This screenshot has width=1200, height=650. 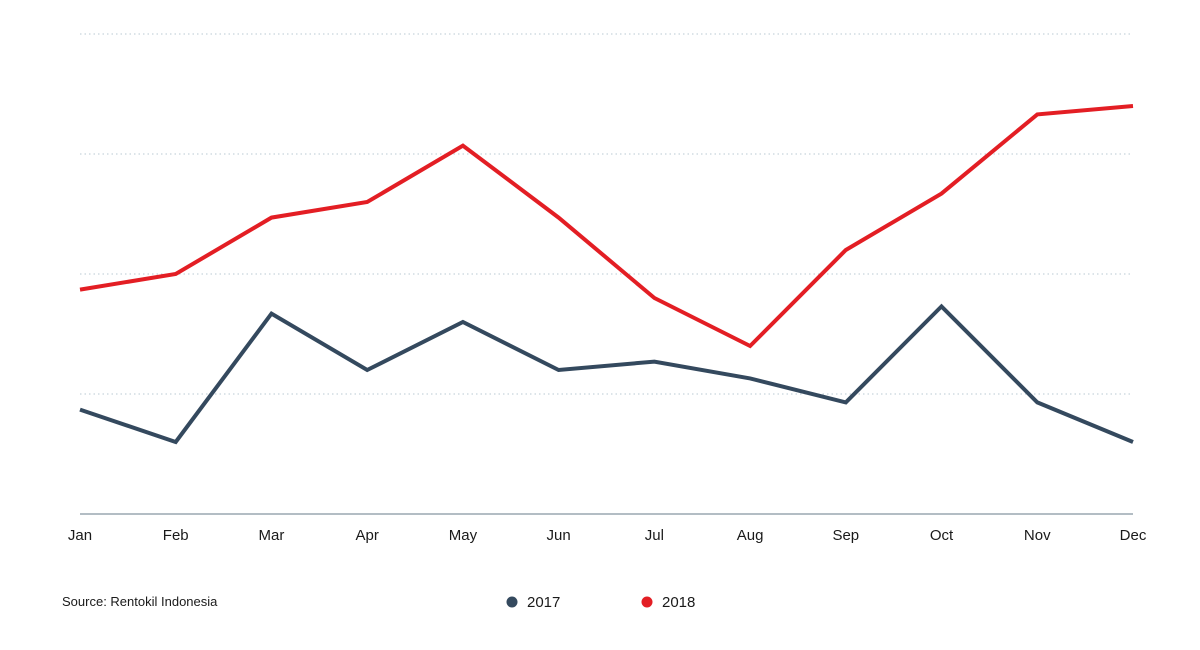 I want to click on legend-item-2017: 2017, so click(x=533, y=602).